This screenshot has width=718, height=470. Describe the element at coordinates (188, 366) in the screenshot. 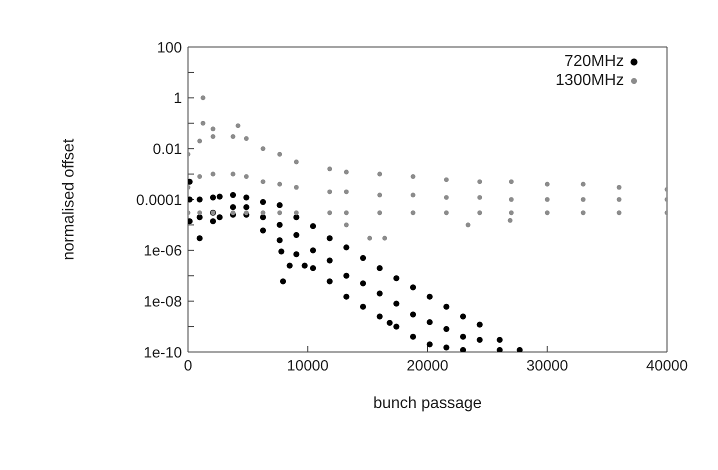

I see `x-tick-label: 0` at that location.